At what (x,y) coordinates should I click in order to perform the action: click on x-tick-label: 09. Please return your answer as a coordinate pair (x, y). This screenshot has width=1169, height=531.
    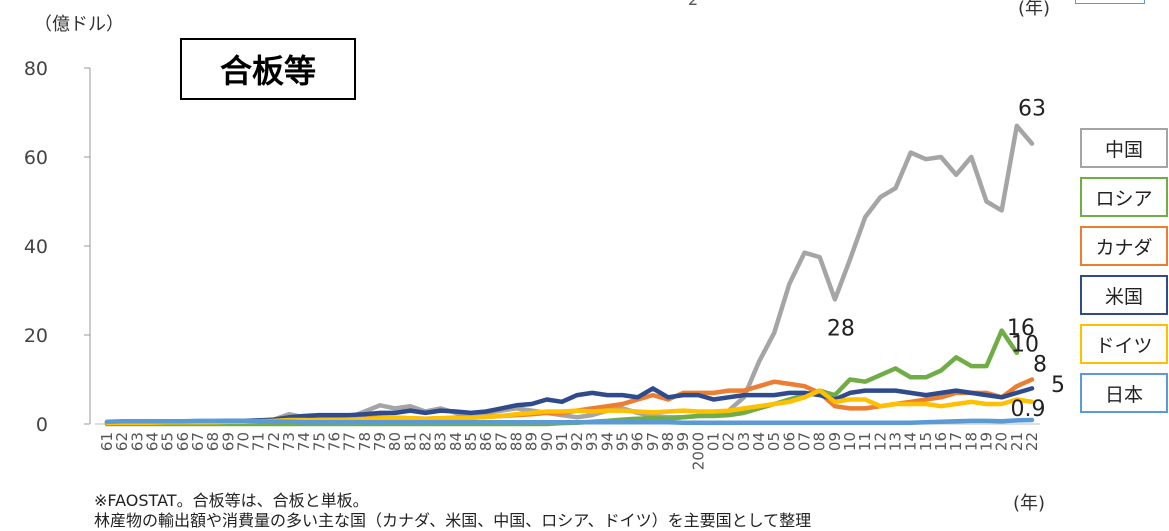
    Looking at the image, I should click on (835, 441).